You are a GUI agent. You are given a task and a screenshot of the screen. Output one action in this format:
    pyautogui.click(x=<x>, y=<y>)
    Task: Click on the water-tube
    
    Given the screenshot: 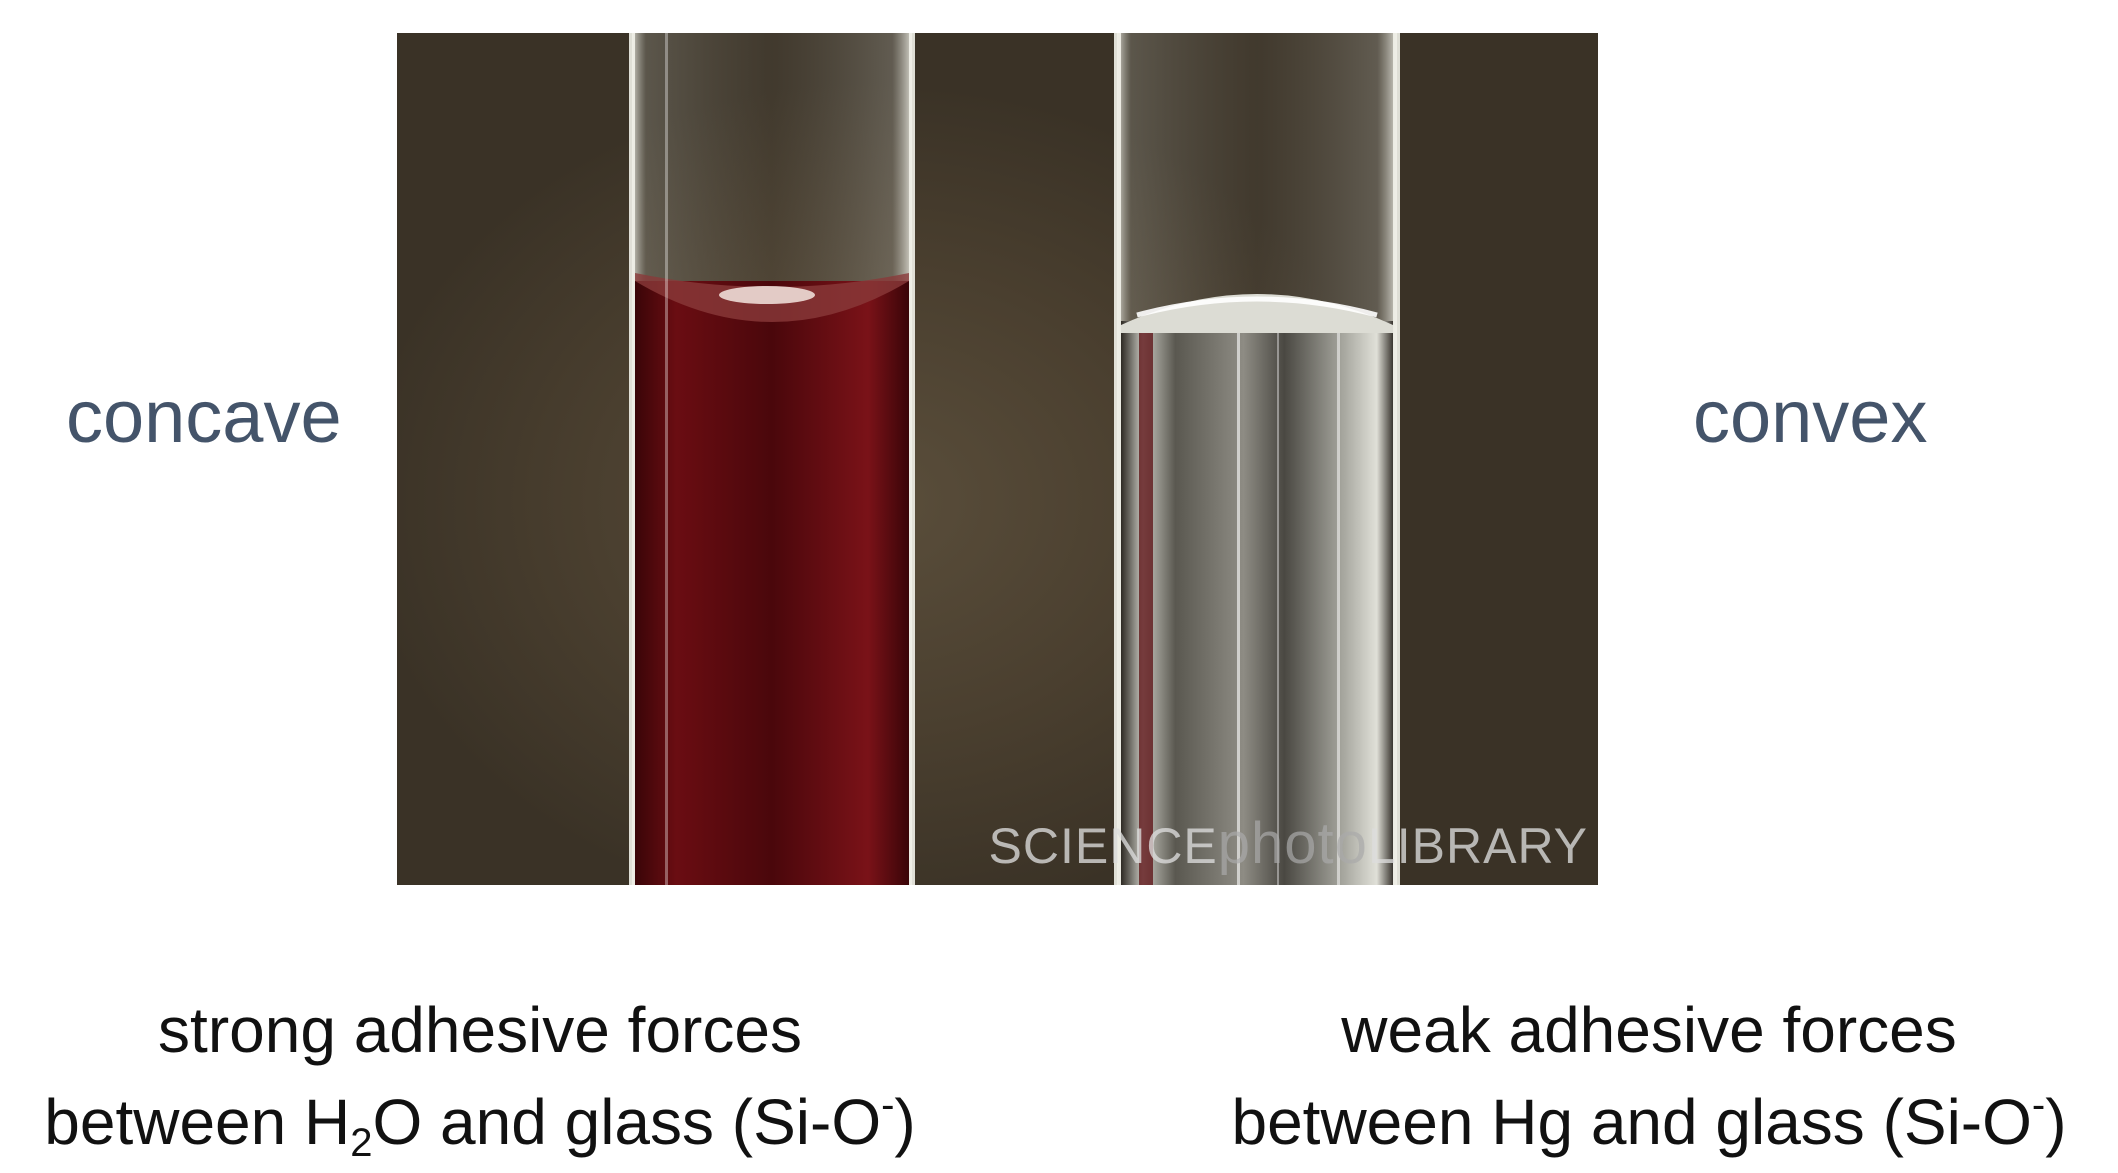 What is the action you would take?
    pyautogui.click(x=772, y=459)
    